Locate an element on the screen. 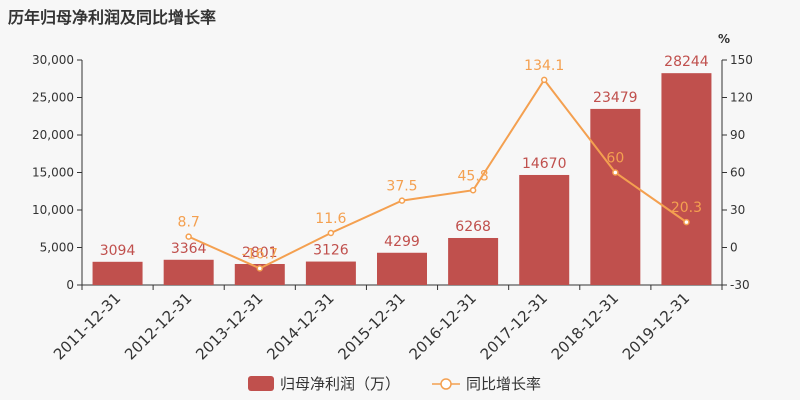 This screenshot has height=400, width=800. growth-rate-data-label: -16.7 is located at coordinates (260, 254).